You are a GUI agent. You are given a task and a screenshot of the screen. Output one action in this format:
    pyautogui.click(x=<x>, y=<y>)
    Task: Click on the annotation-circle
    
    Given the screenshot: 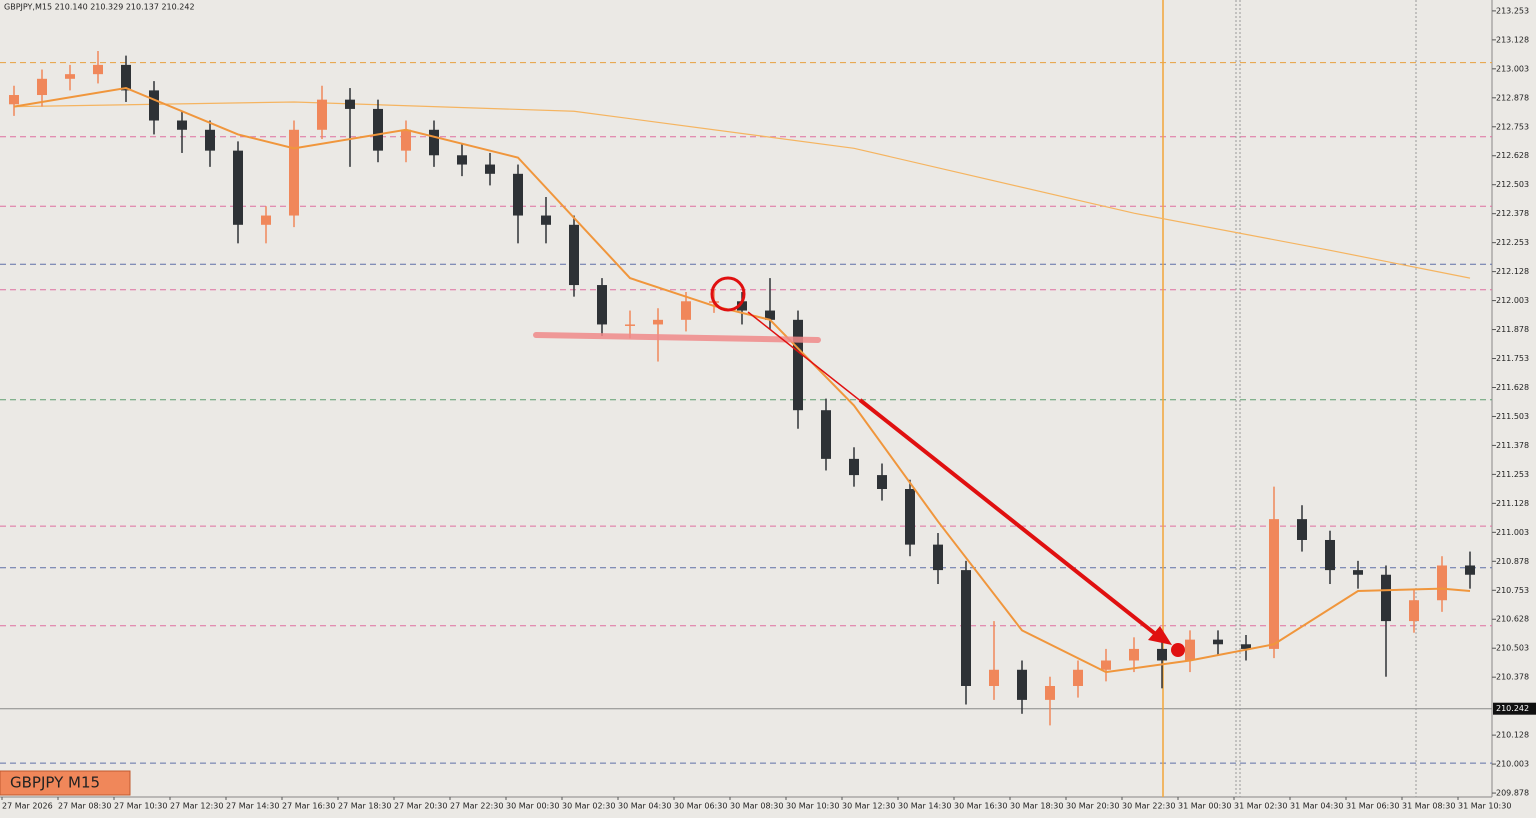 What is the action you would take?
    pyautogui.click(x=728, y=294)
    